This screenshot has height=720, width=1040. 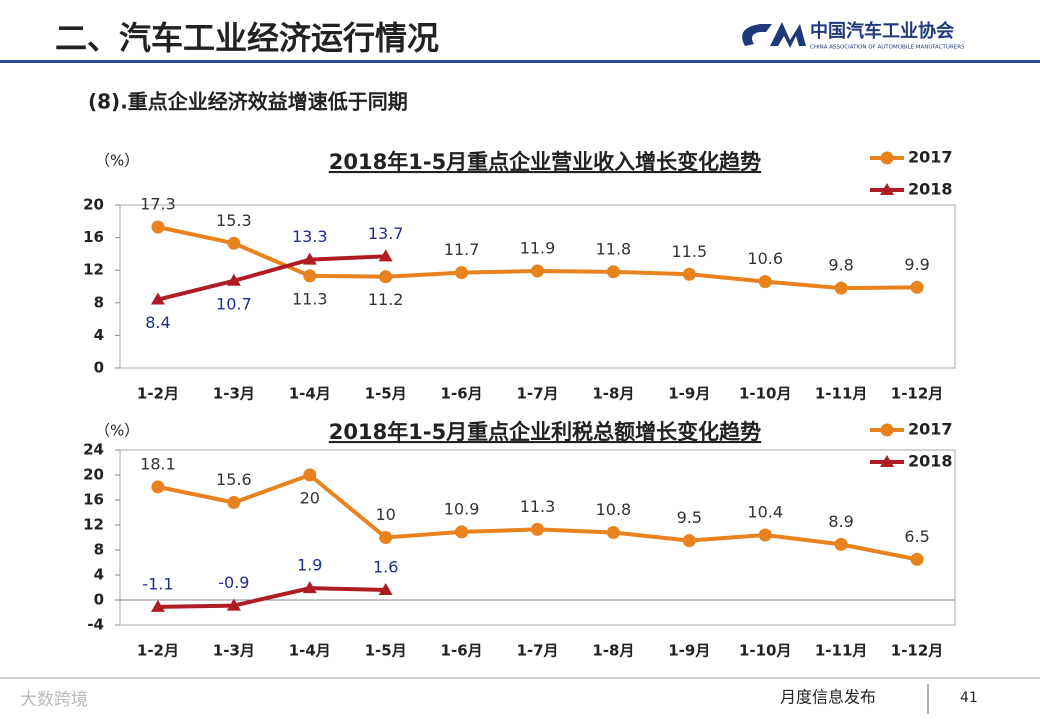 I want to click on y-tick-label: 4, so click(x=99, y=575).